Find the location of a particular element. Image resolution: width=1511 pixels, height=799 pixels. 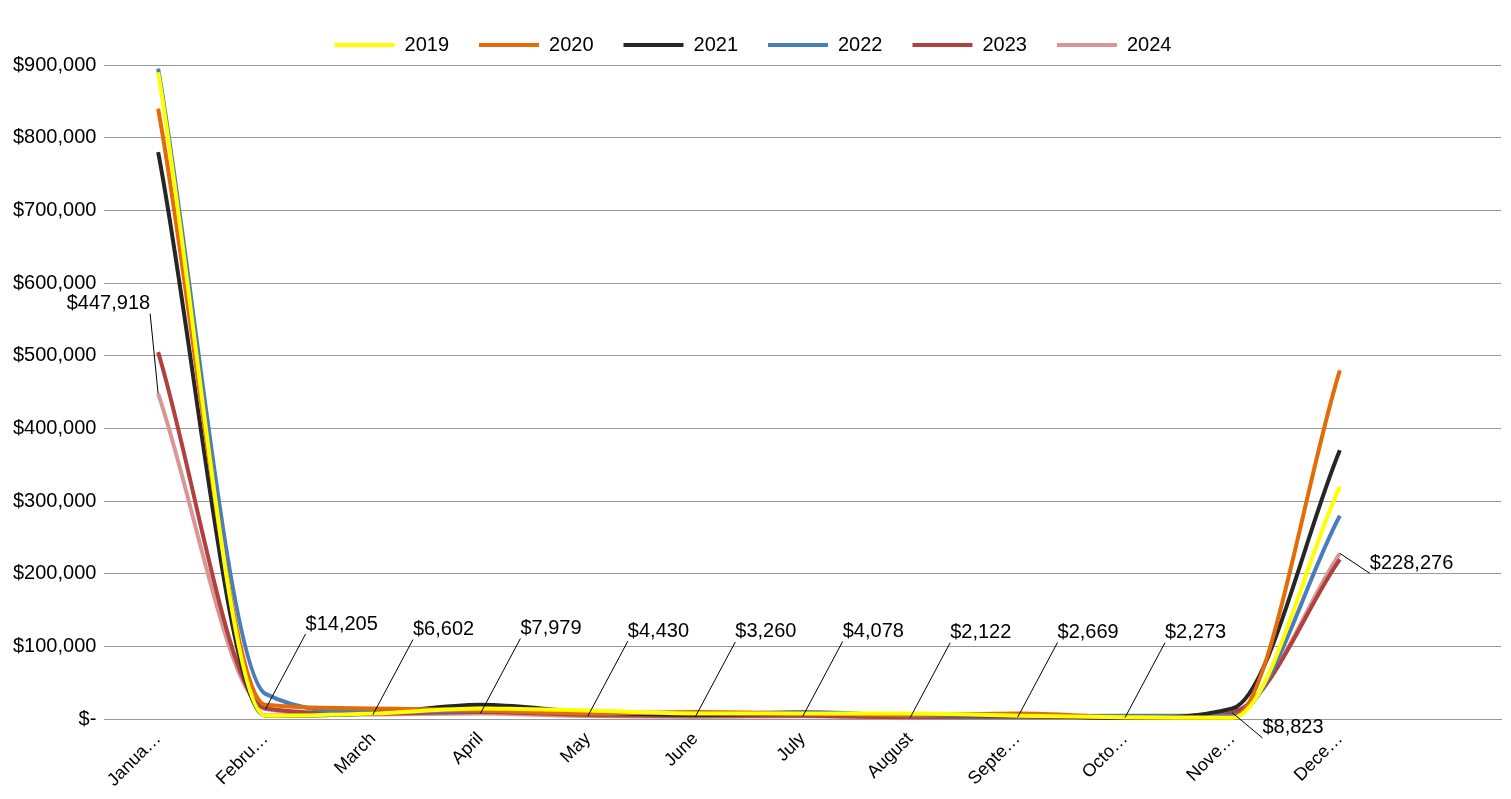

legend-label: 2021 is located at coordinates (716, 43).